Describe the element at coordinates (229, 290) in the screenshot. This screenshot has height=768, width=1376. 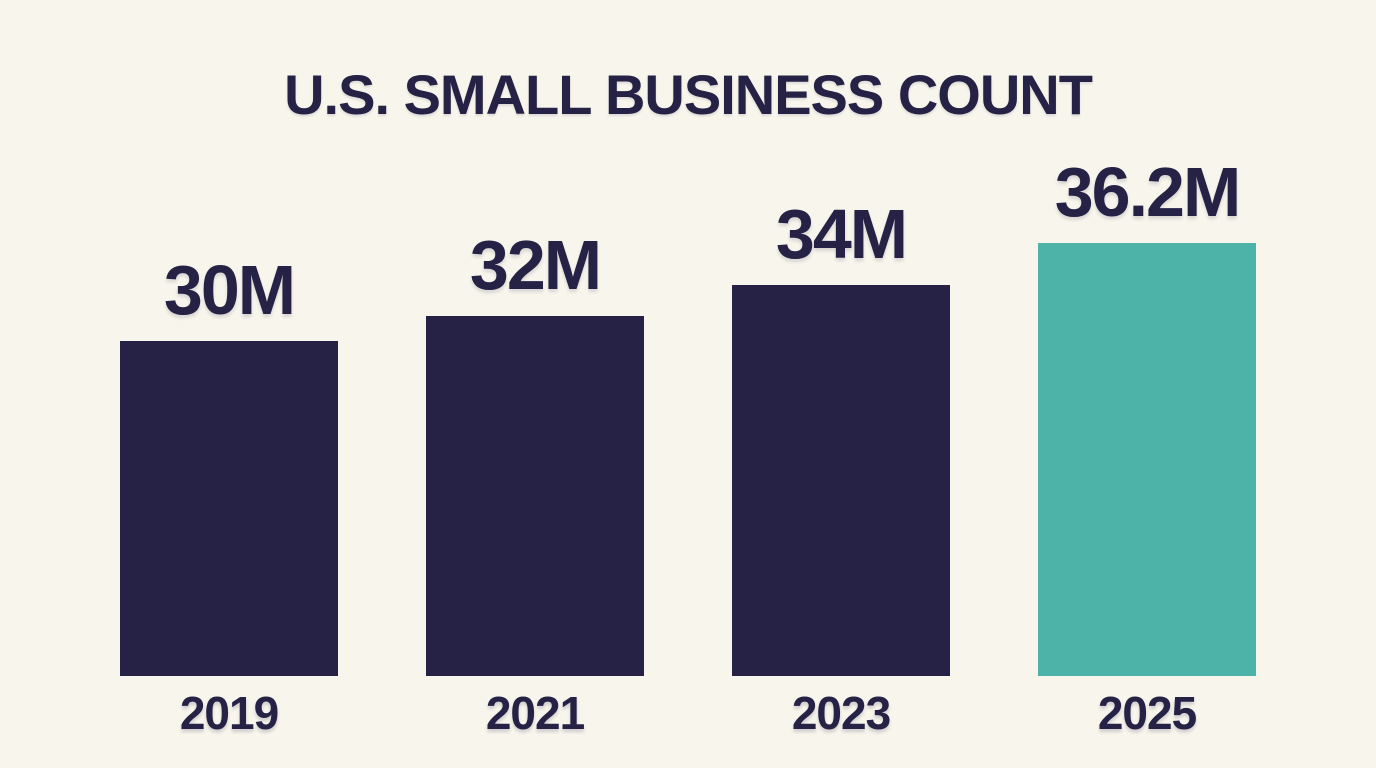
I see `bar-value-label-2019: 30M` at that location.